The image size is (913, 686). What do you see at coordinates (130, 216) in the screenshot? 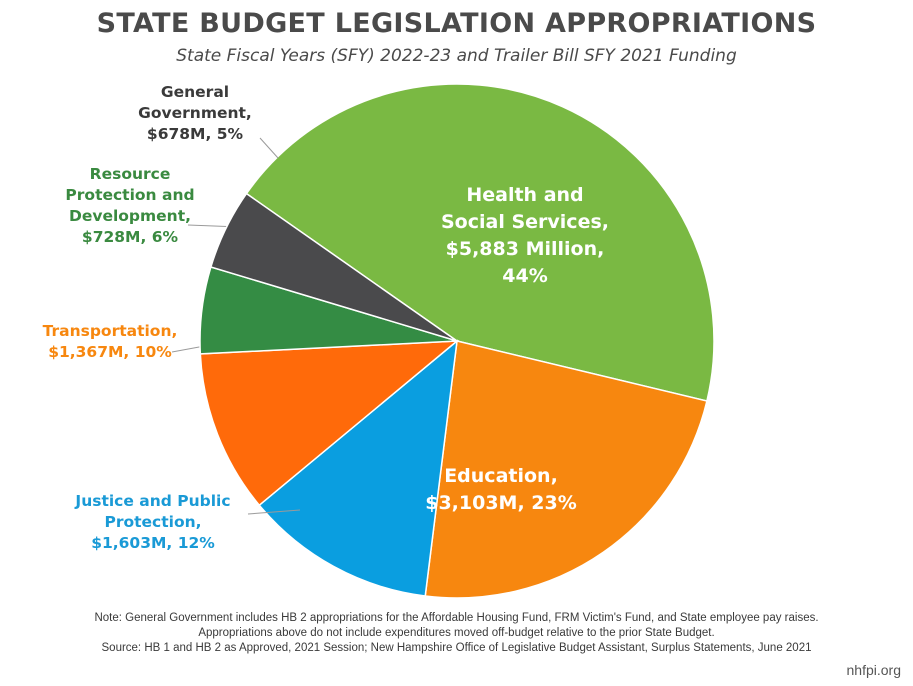
I see `slice-label-line: Development,` at bounding box center [130, 216].